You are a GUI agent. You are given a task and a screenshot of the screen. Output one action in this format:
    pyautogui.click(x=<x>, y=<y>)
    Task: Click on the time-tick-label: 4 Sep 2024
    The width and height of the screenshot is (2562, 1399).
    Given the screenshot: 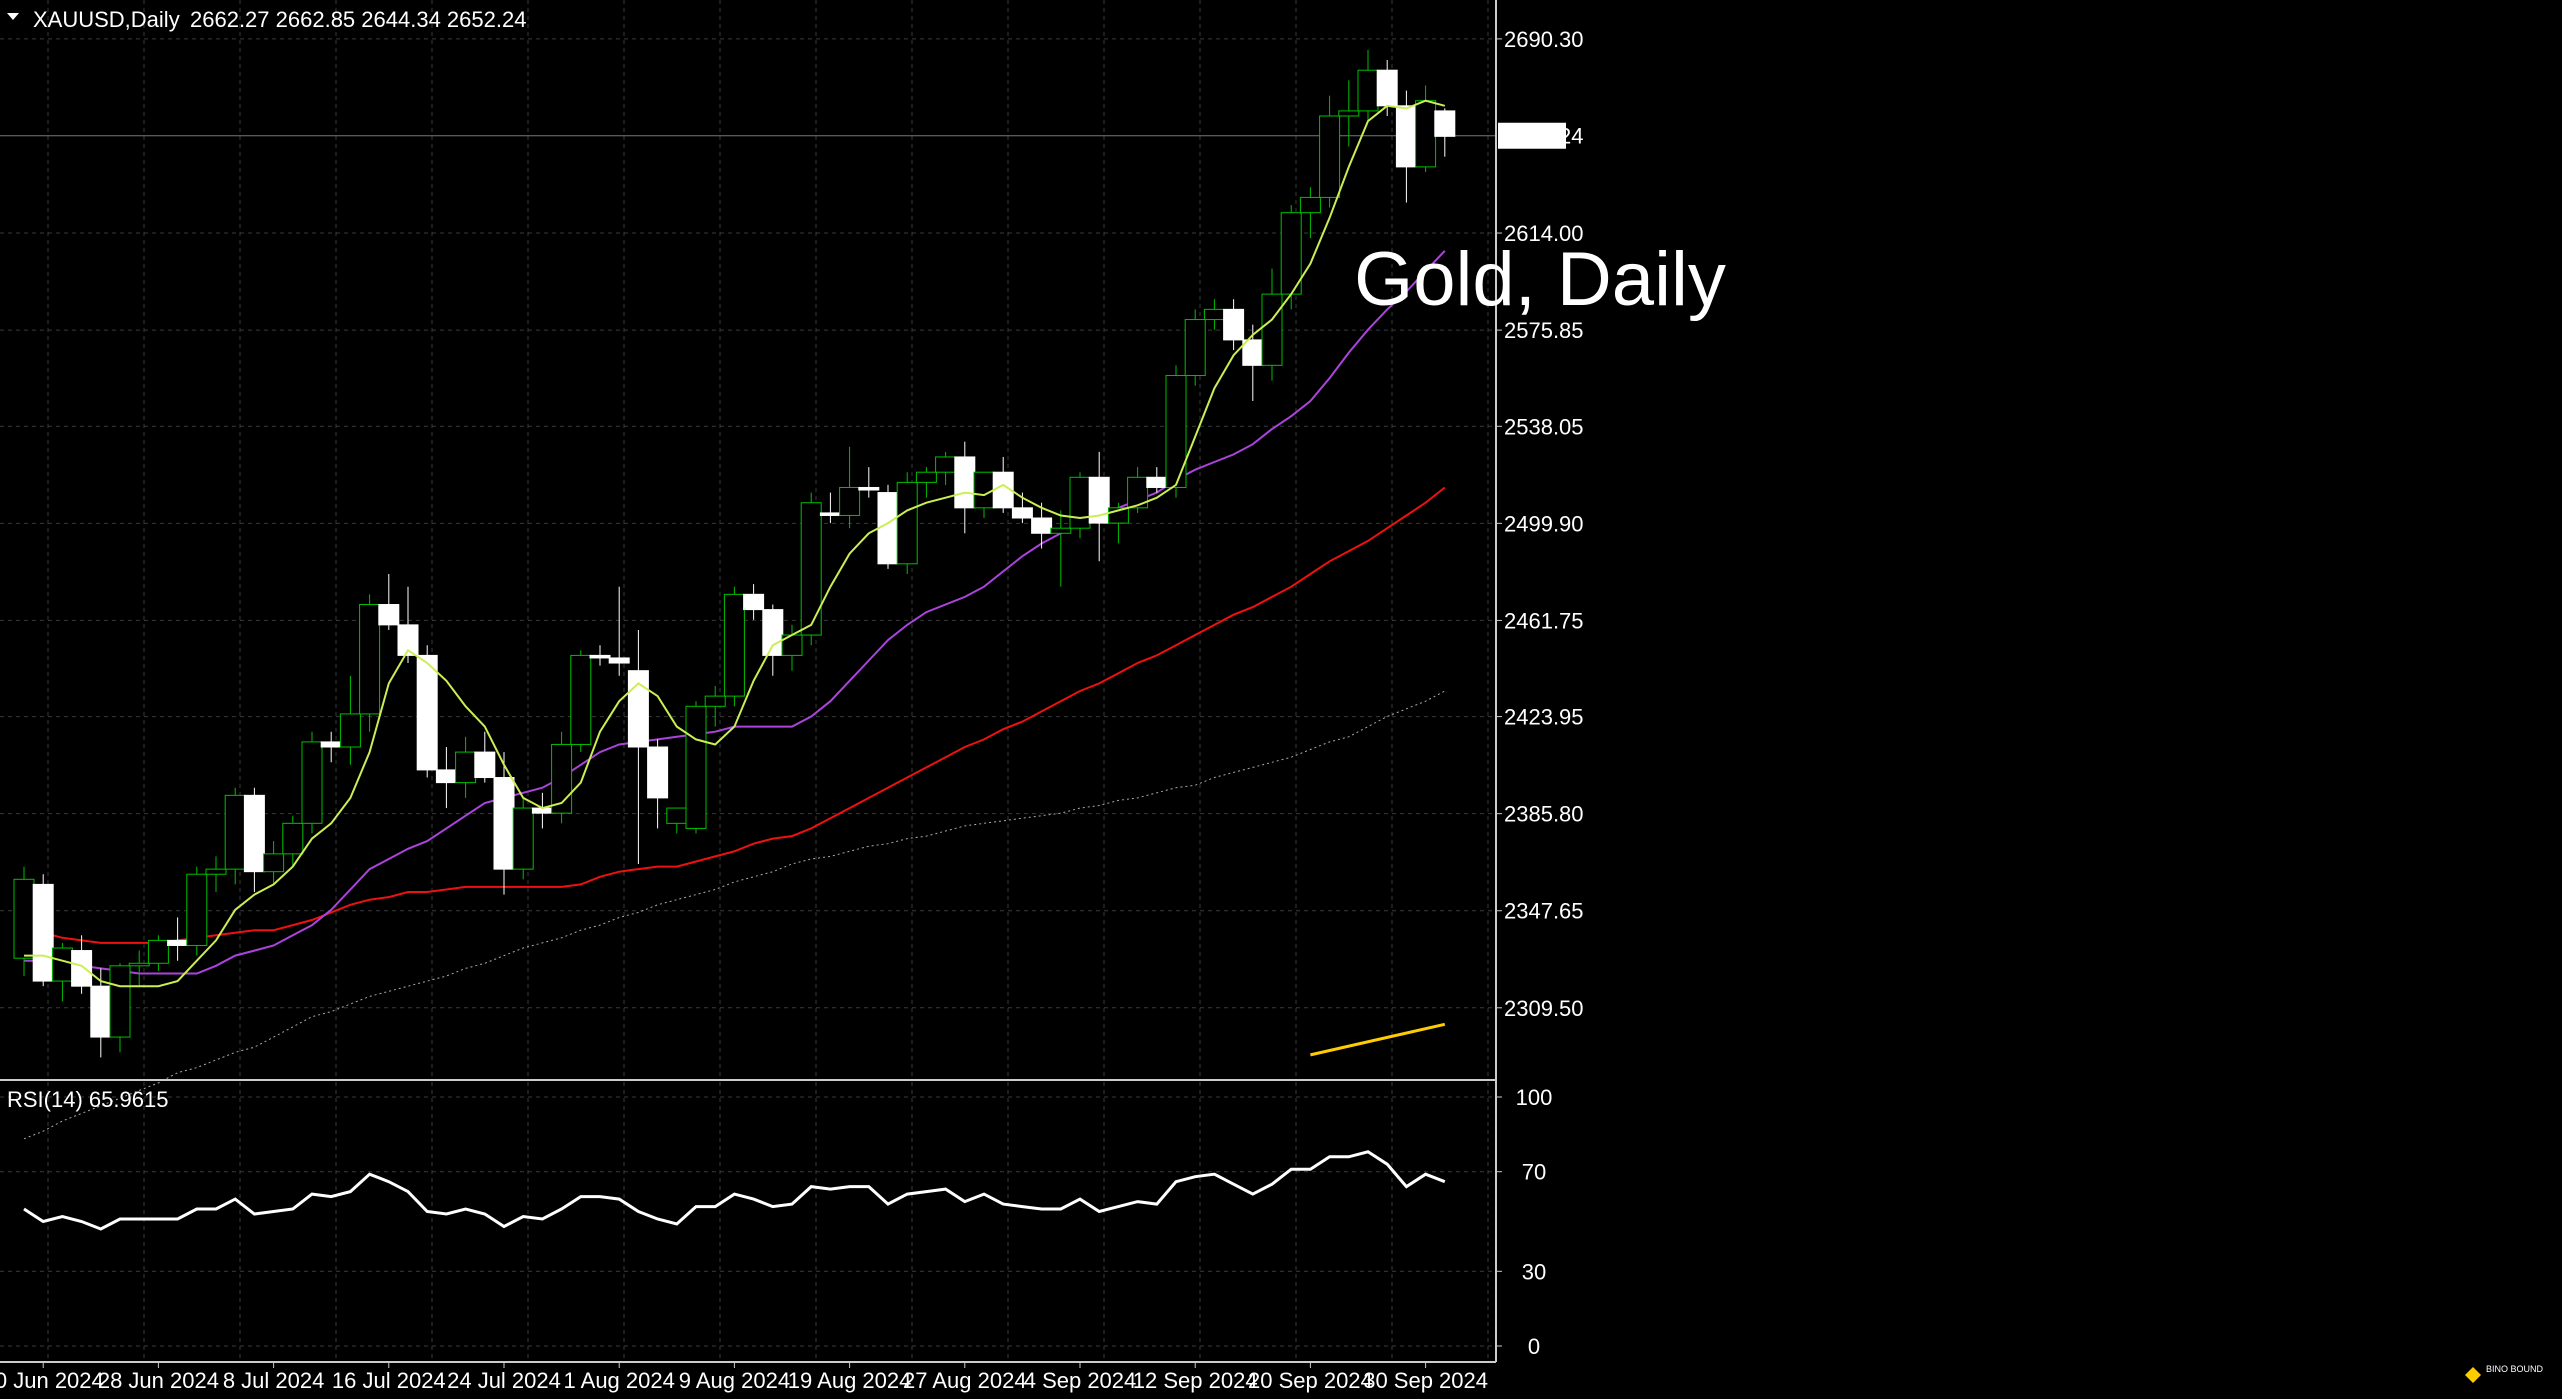 What is the action you would take?
    pyautogui.click(x=1080, y=1380)
    